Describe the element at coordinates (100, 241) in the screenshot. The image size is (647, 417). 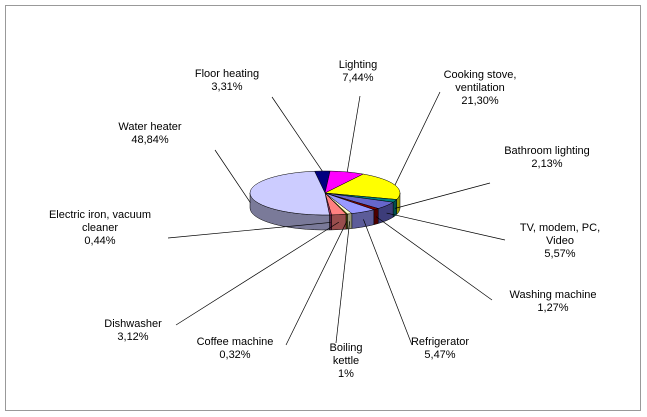
I see `slice-value-label: 0,44%` at that location.